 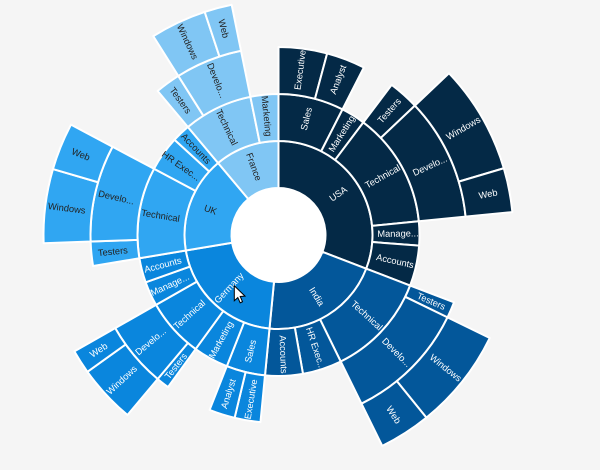 I want to click on svg-text: UK, so click(x=211, y=210).